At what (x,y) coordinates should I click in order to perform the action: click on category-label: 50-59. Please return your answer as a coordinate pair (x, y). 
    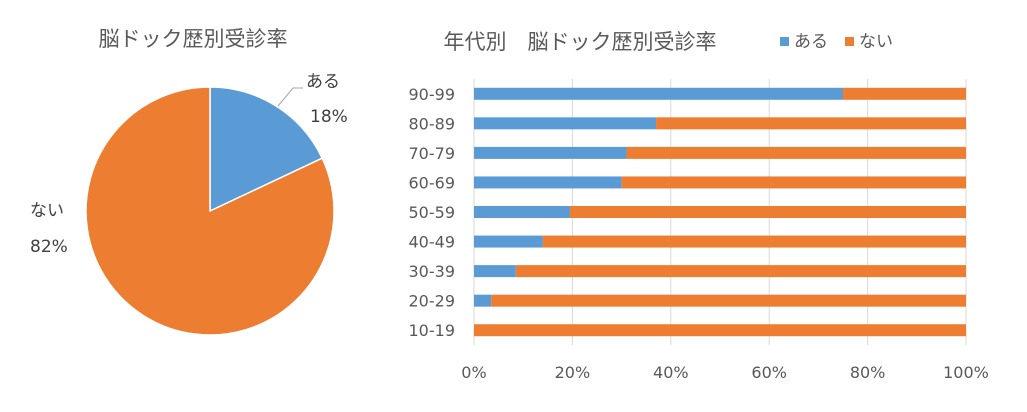
    Looking at the image, I should click on (432, 212).